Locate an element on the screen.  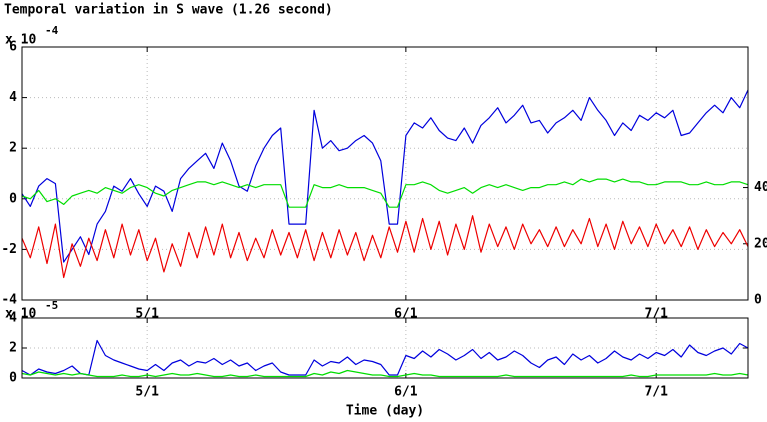
x-tick-label: 7/1 is located at coordinates (656, 392).